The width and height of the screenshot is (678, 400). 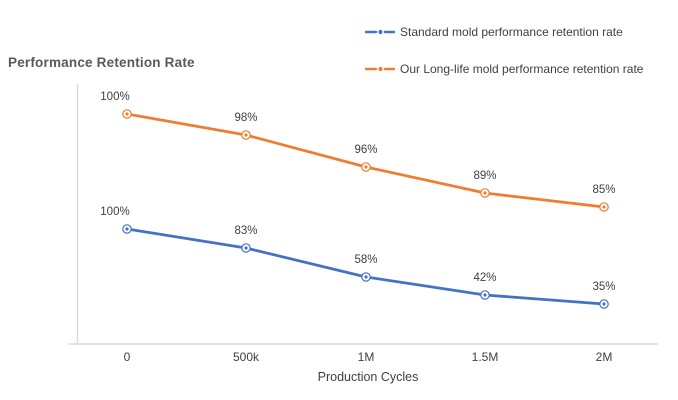 I want to click on data-label: 98%, so click(x=246, y=118).